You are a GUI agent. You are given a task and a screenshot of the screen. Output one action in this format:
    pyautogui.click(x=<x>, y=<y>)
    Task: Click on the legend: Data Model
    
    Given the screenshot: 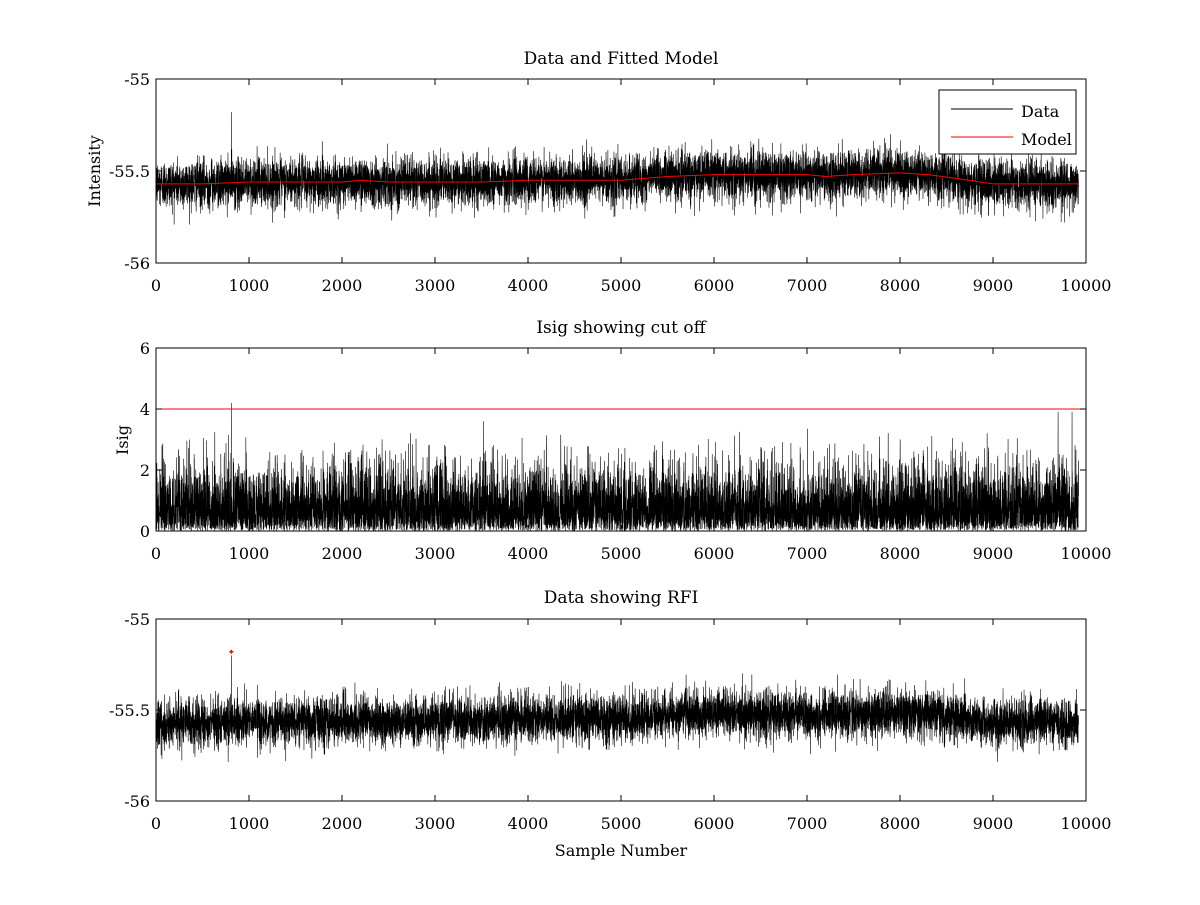 What is the action you would take?
    pyautogui.click(x=1007, y=122)
    